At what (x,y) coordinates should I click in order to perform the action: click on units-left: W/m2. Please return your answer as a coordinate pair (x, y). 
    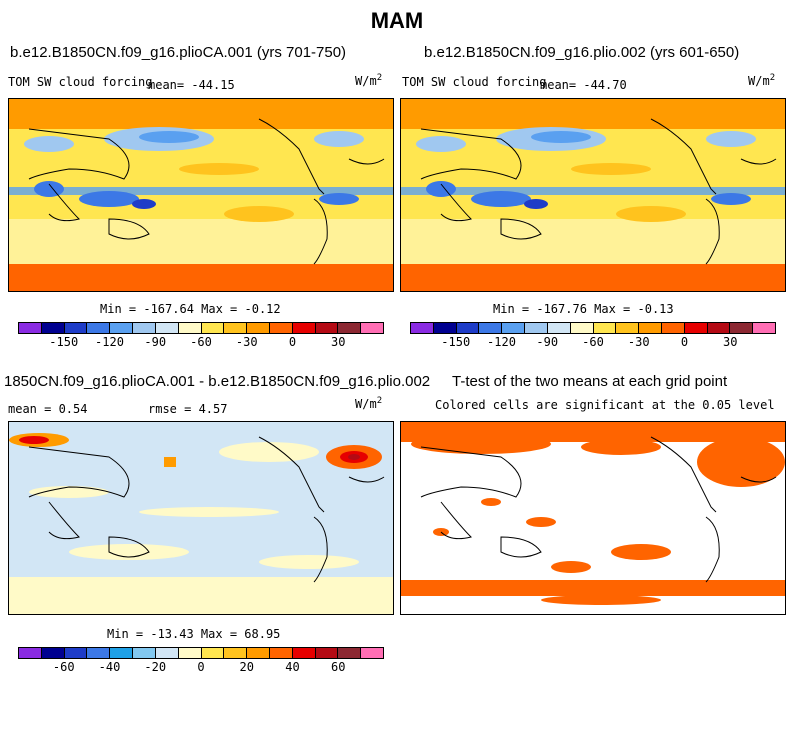
    Looking at the image, I should click on (369, 80).